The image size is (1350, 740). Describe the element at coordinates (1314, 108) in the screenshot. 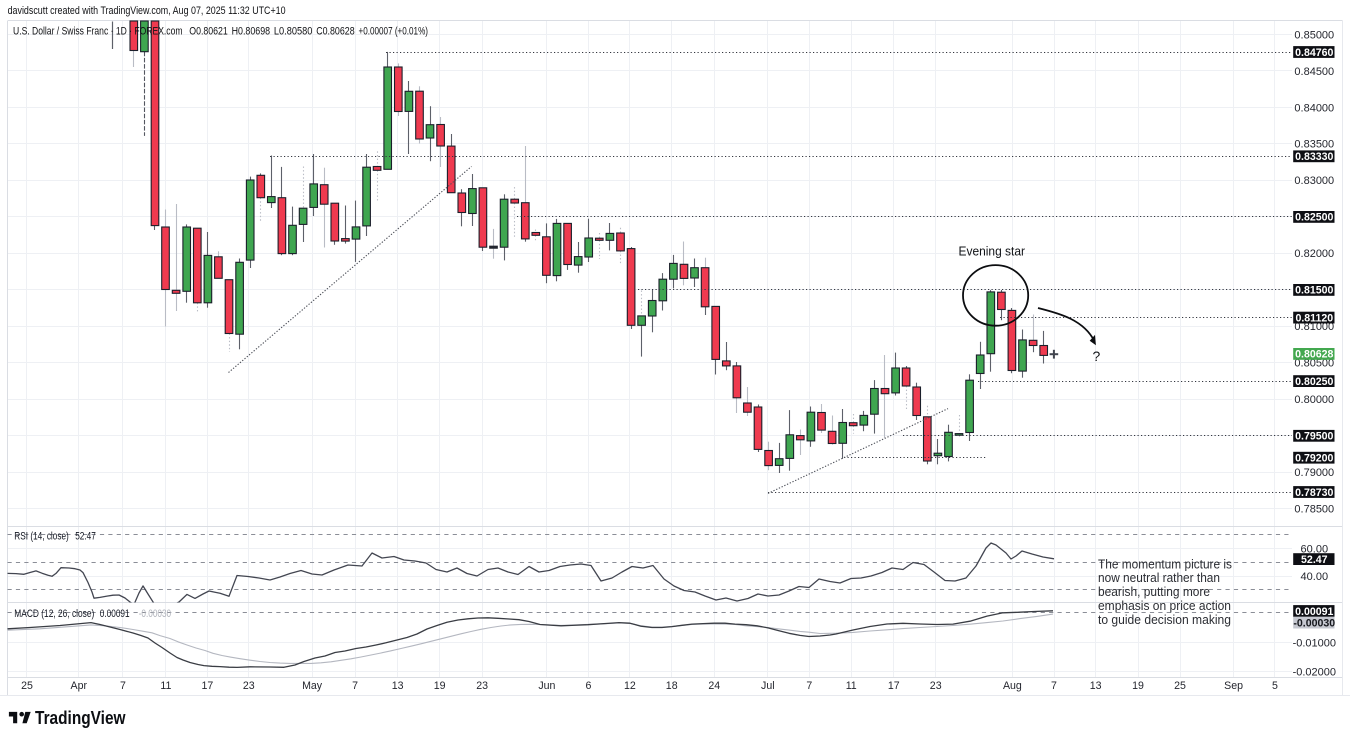

I see `svg-text: 0.84000` at that location.